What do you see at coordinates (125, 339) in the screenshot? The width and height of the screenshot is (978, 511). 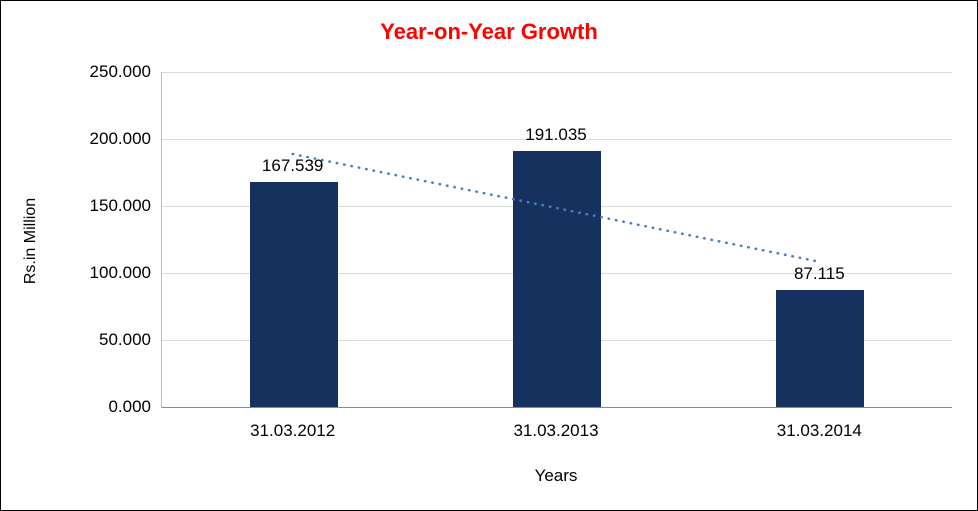 I see `y-tick-label: 50.000` at bounding box center [125, 339].